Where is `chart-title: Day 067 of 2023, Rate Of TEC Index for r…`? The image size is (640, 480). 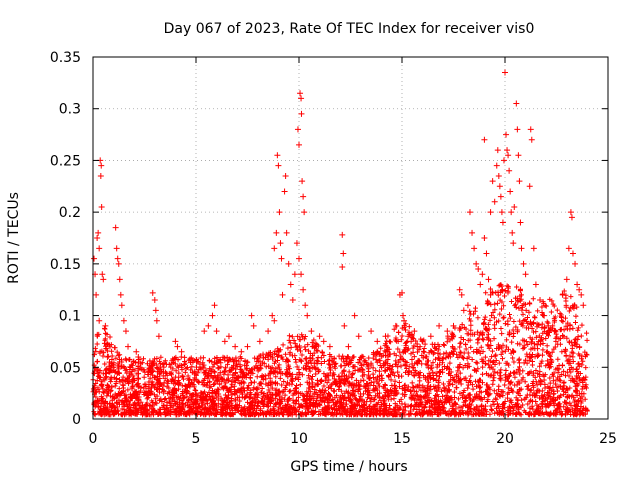 chart-title: Day 067 of 2023, Rate Of TEC Index for r… is located at coordinates (349, 29).